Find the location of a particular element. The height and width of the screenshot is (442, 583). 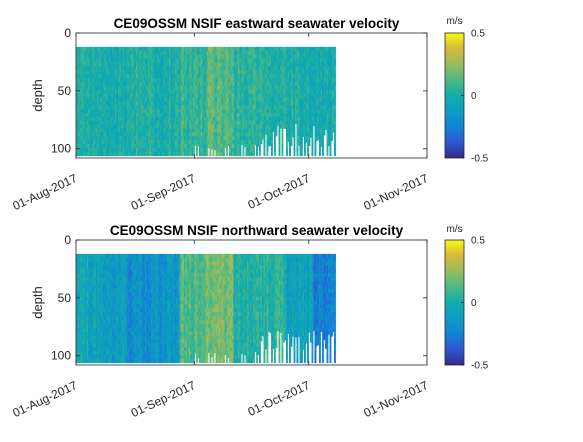

colorbar-tick-label: -0.5 is located at coordinates (480, 159).